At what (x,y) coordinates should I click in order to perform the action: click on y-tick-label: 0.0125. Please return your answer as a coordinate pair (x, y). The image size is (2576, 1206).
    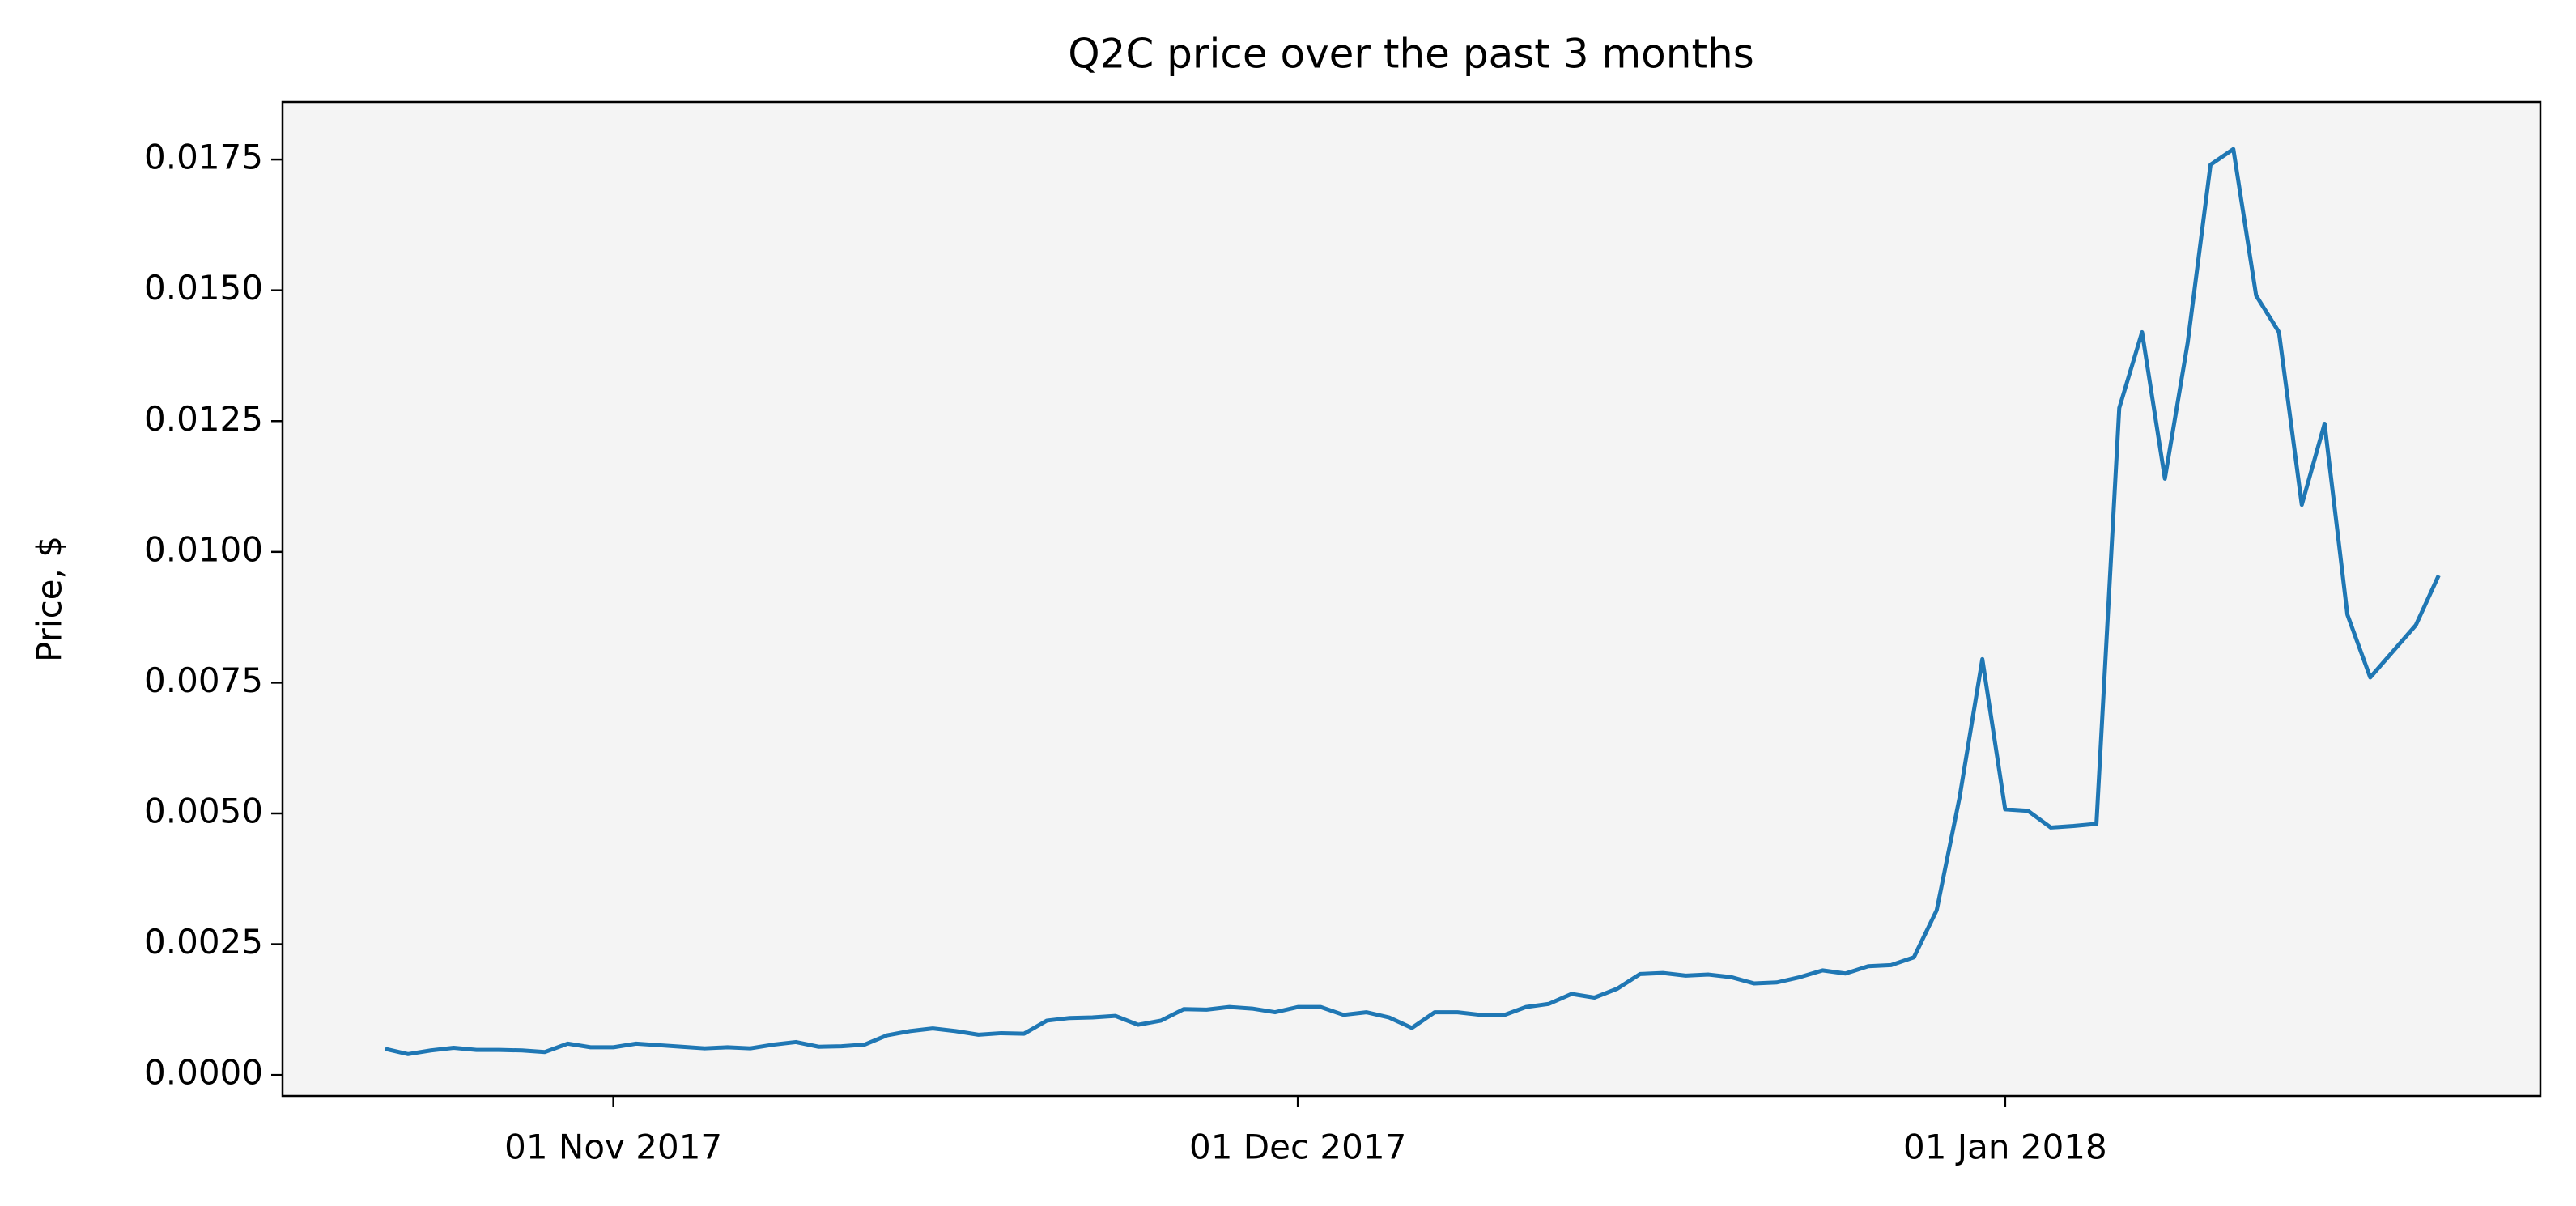
    Looking at the image, I should click on (203, 419).